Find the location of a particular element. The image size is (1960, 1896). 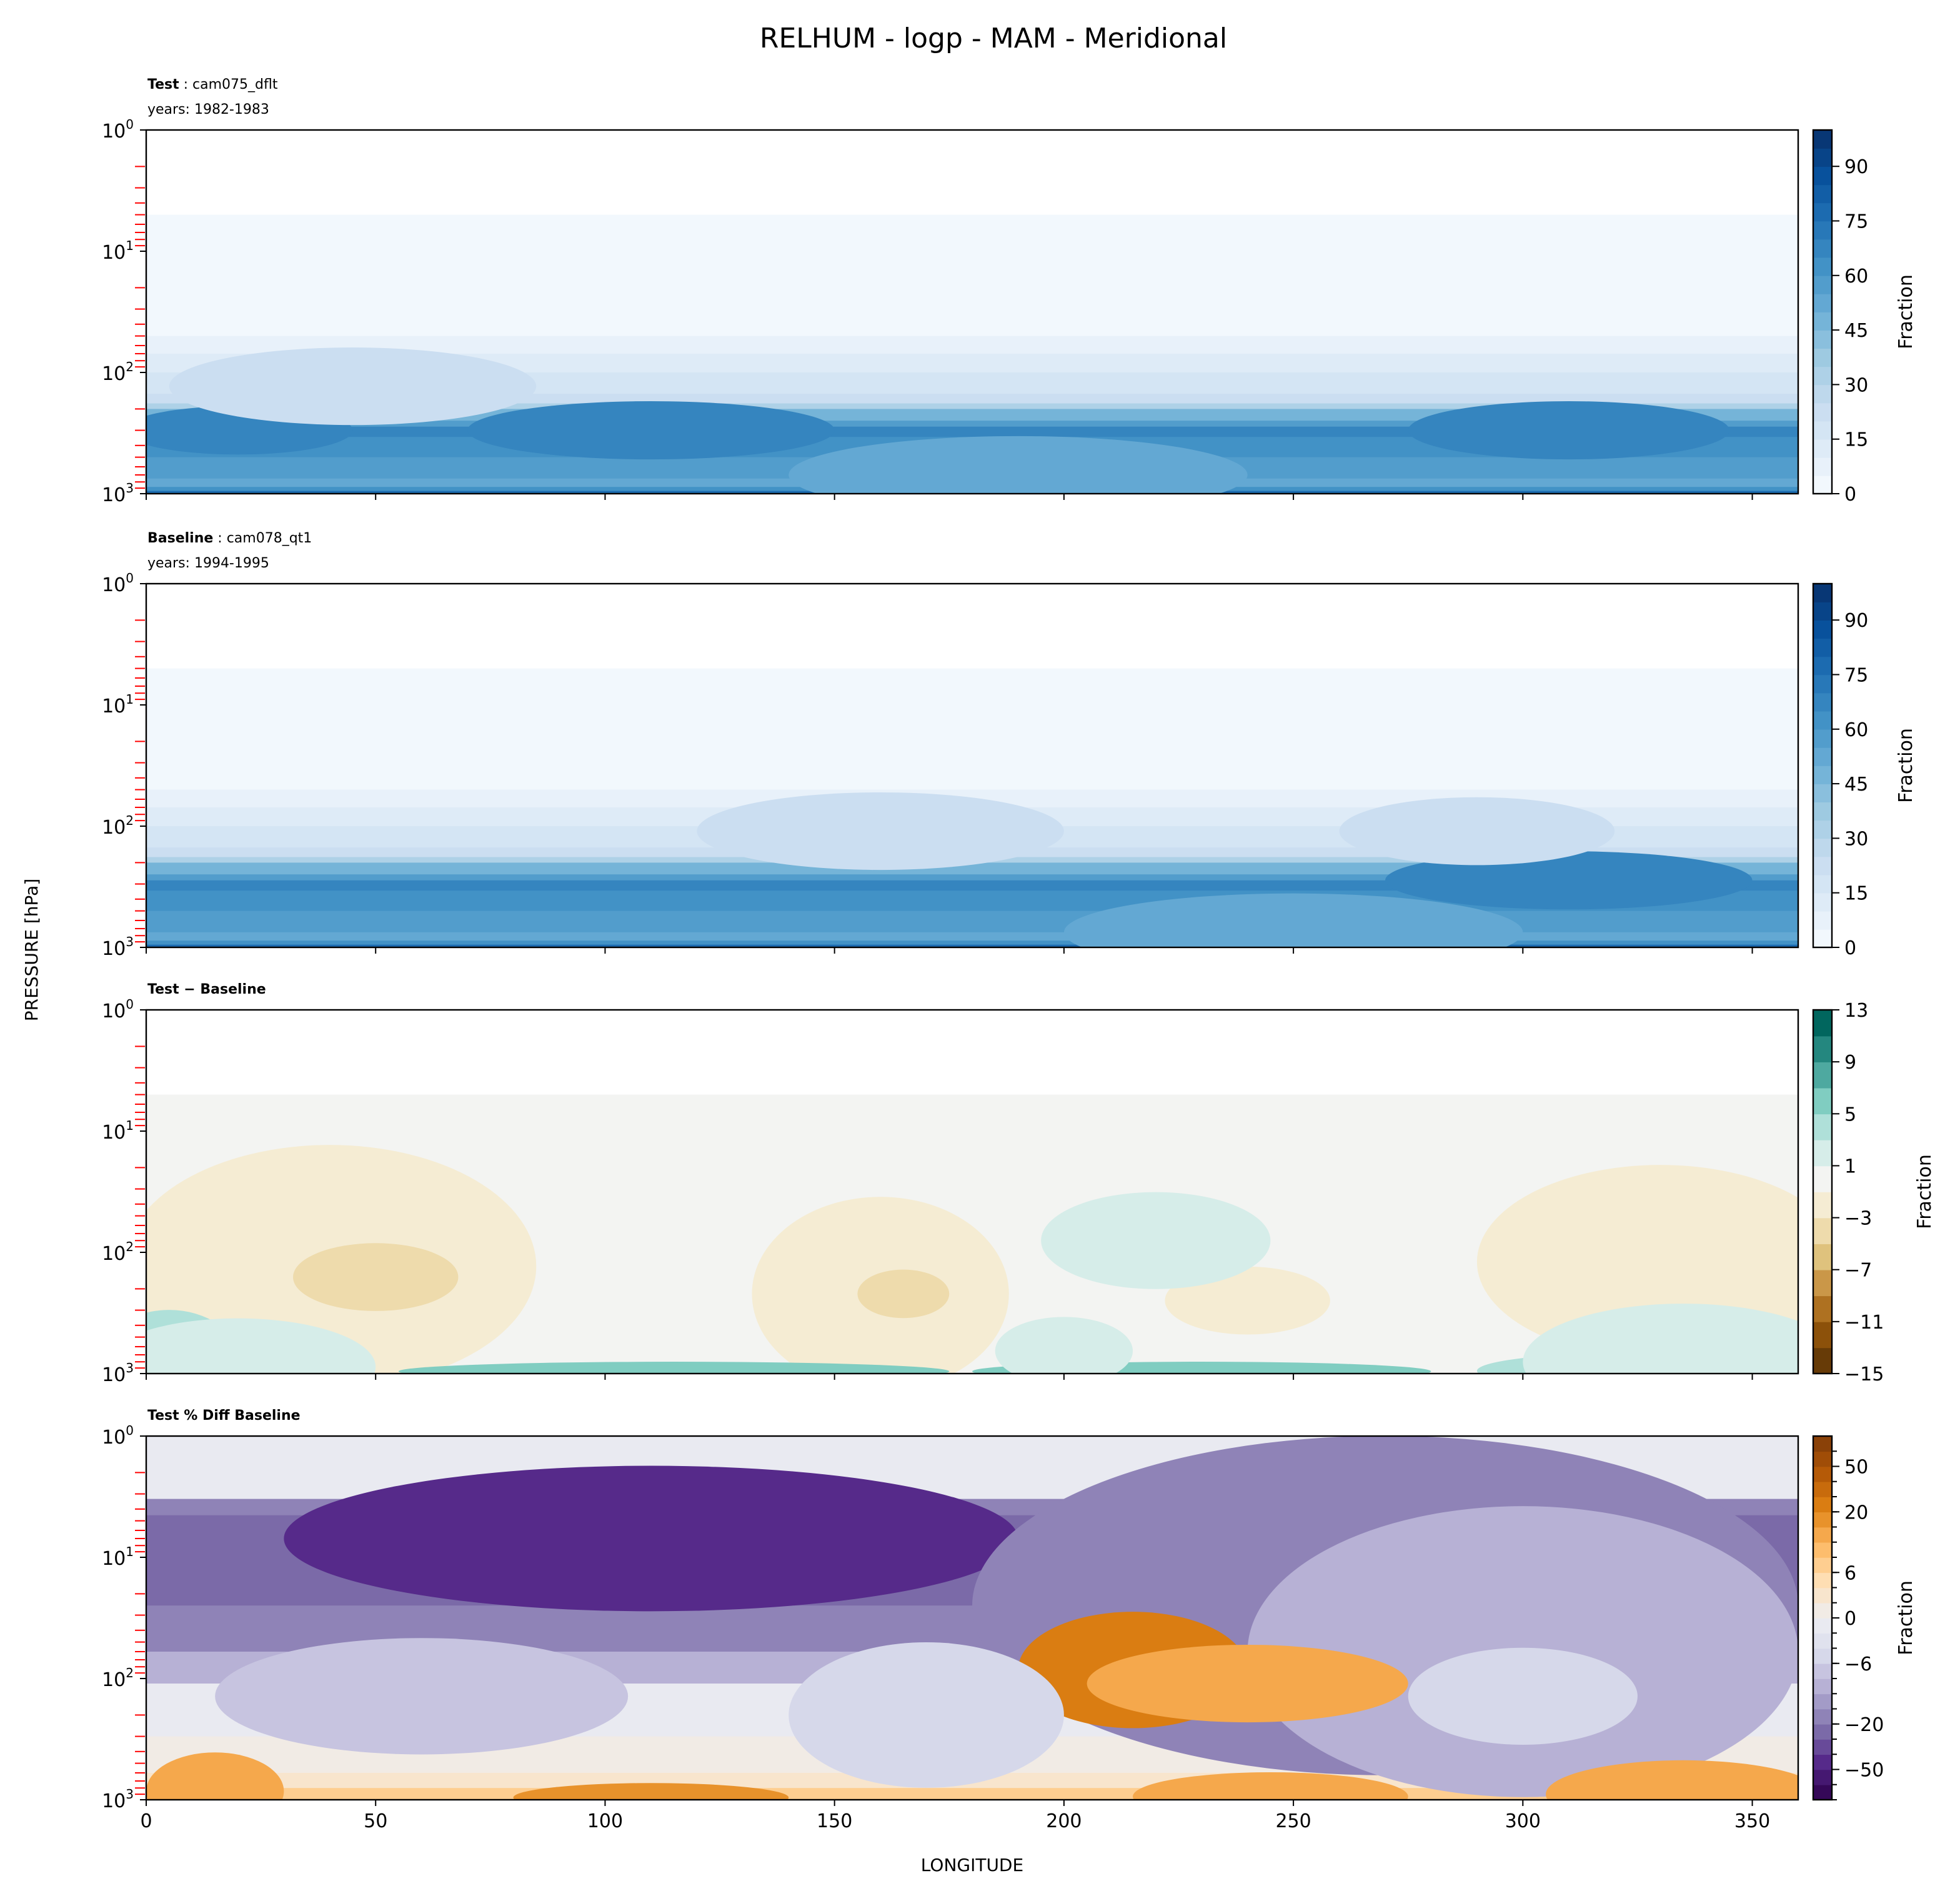

panel-title: Test % Diff Baseline is located at coordinates (224, 1416).